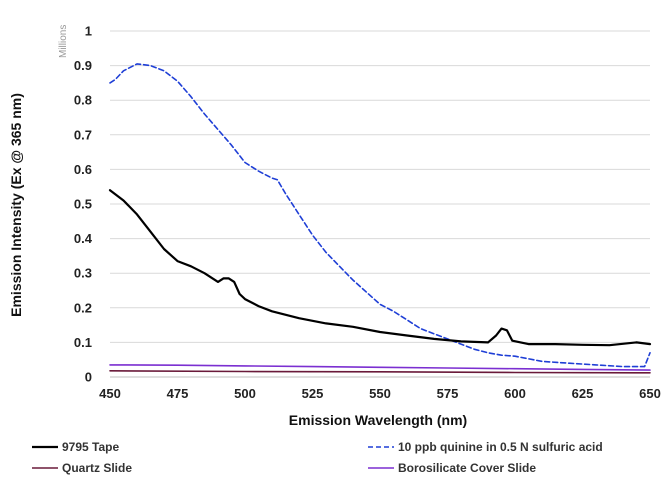 The image size is (664, 482). Describe the element at coordinates (500, 447) in the screenshot. I see `legend-label-1: 10 ppb quinine in 0.5 N sulfuric acid` at that location.